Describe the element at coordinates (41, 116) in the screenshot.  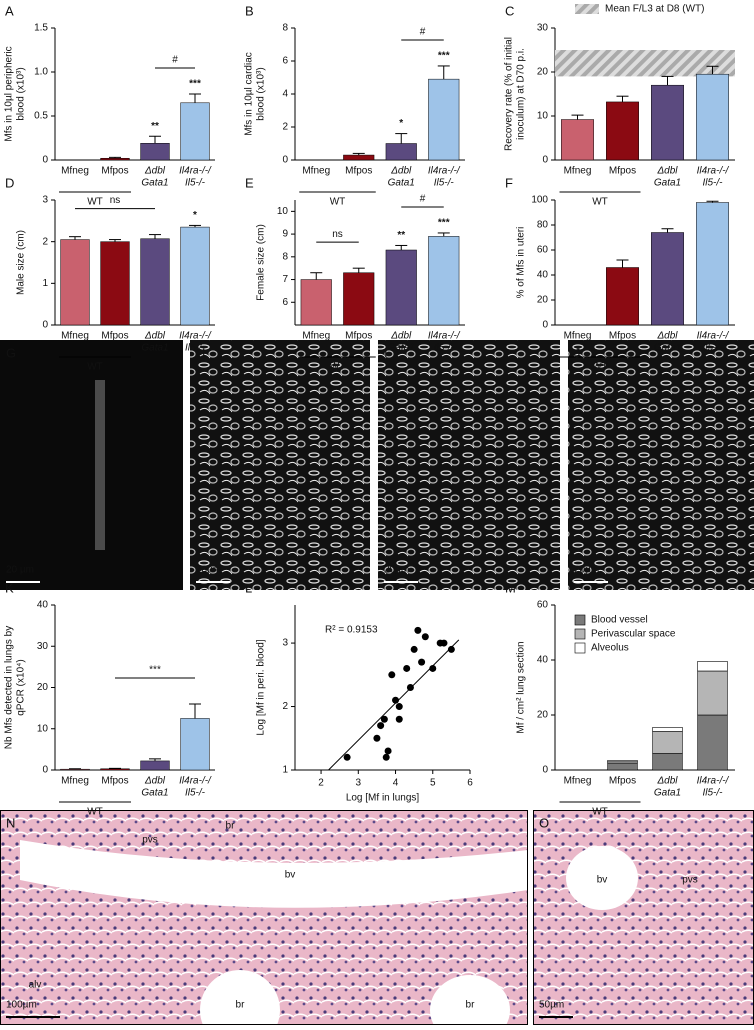
I see `y-tick-label: 0.5` at that location.